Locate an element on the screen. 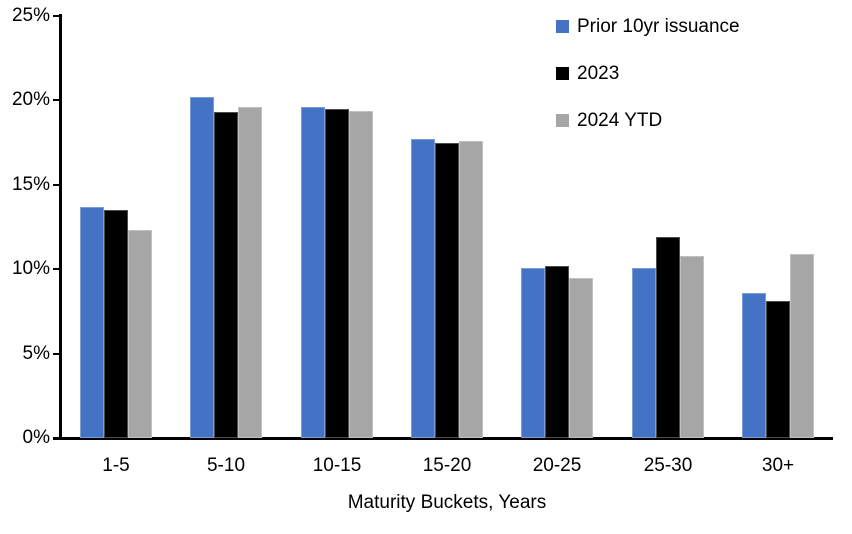 The width and height of the screenshot is (852, 534). legend-label: 2023 is located at coordinates (598, 73).